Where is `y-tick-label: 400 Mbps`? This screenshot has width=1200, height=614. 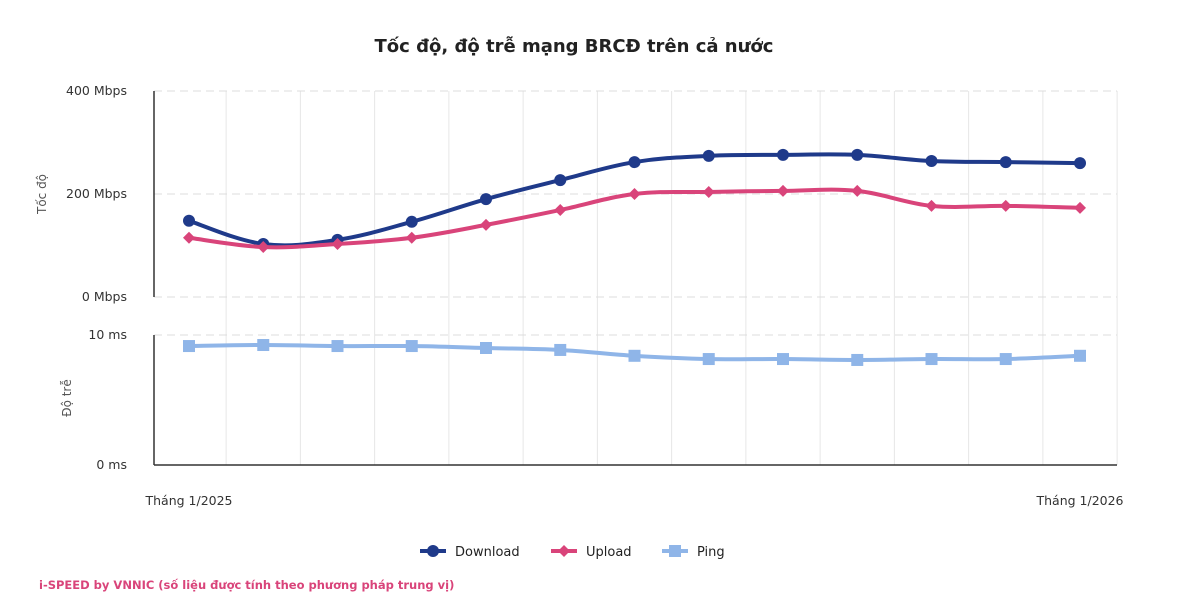
y-tick-label: 400 Mbps is located at coordinates (96, 90).